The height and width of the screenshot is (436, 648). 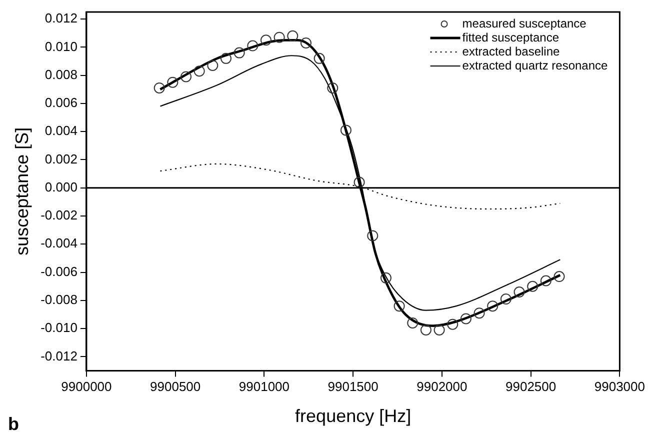 What do you see at coordinates (59, 356) in the screenshot?
I see `y-tick-label: -0.012` at bounding box center [59, 356].